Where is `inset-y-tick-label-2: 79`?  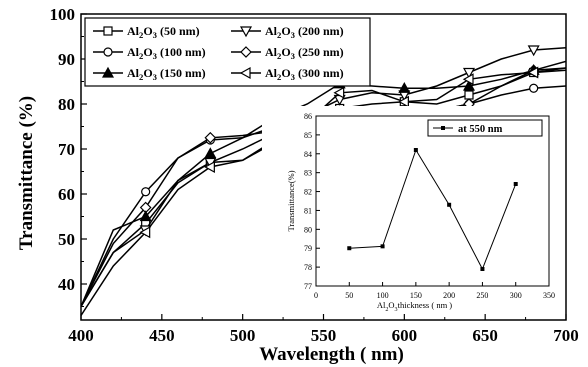
inset-y-tick-label-2: 79 is located at coordinates (308, 248).